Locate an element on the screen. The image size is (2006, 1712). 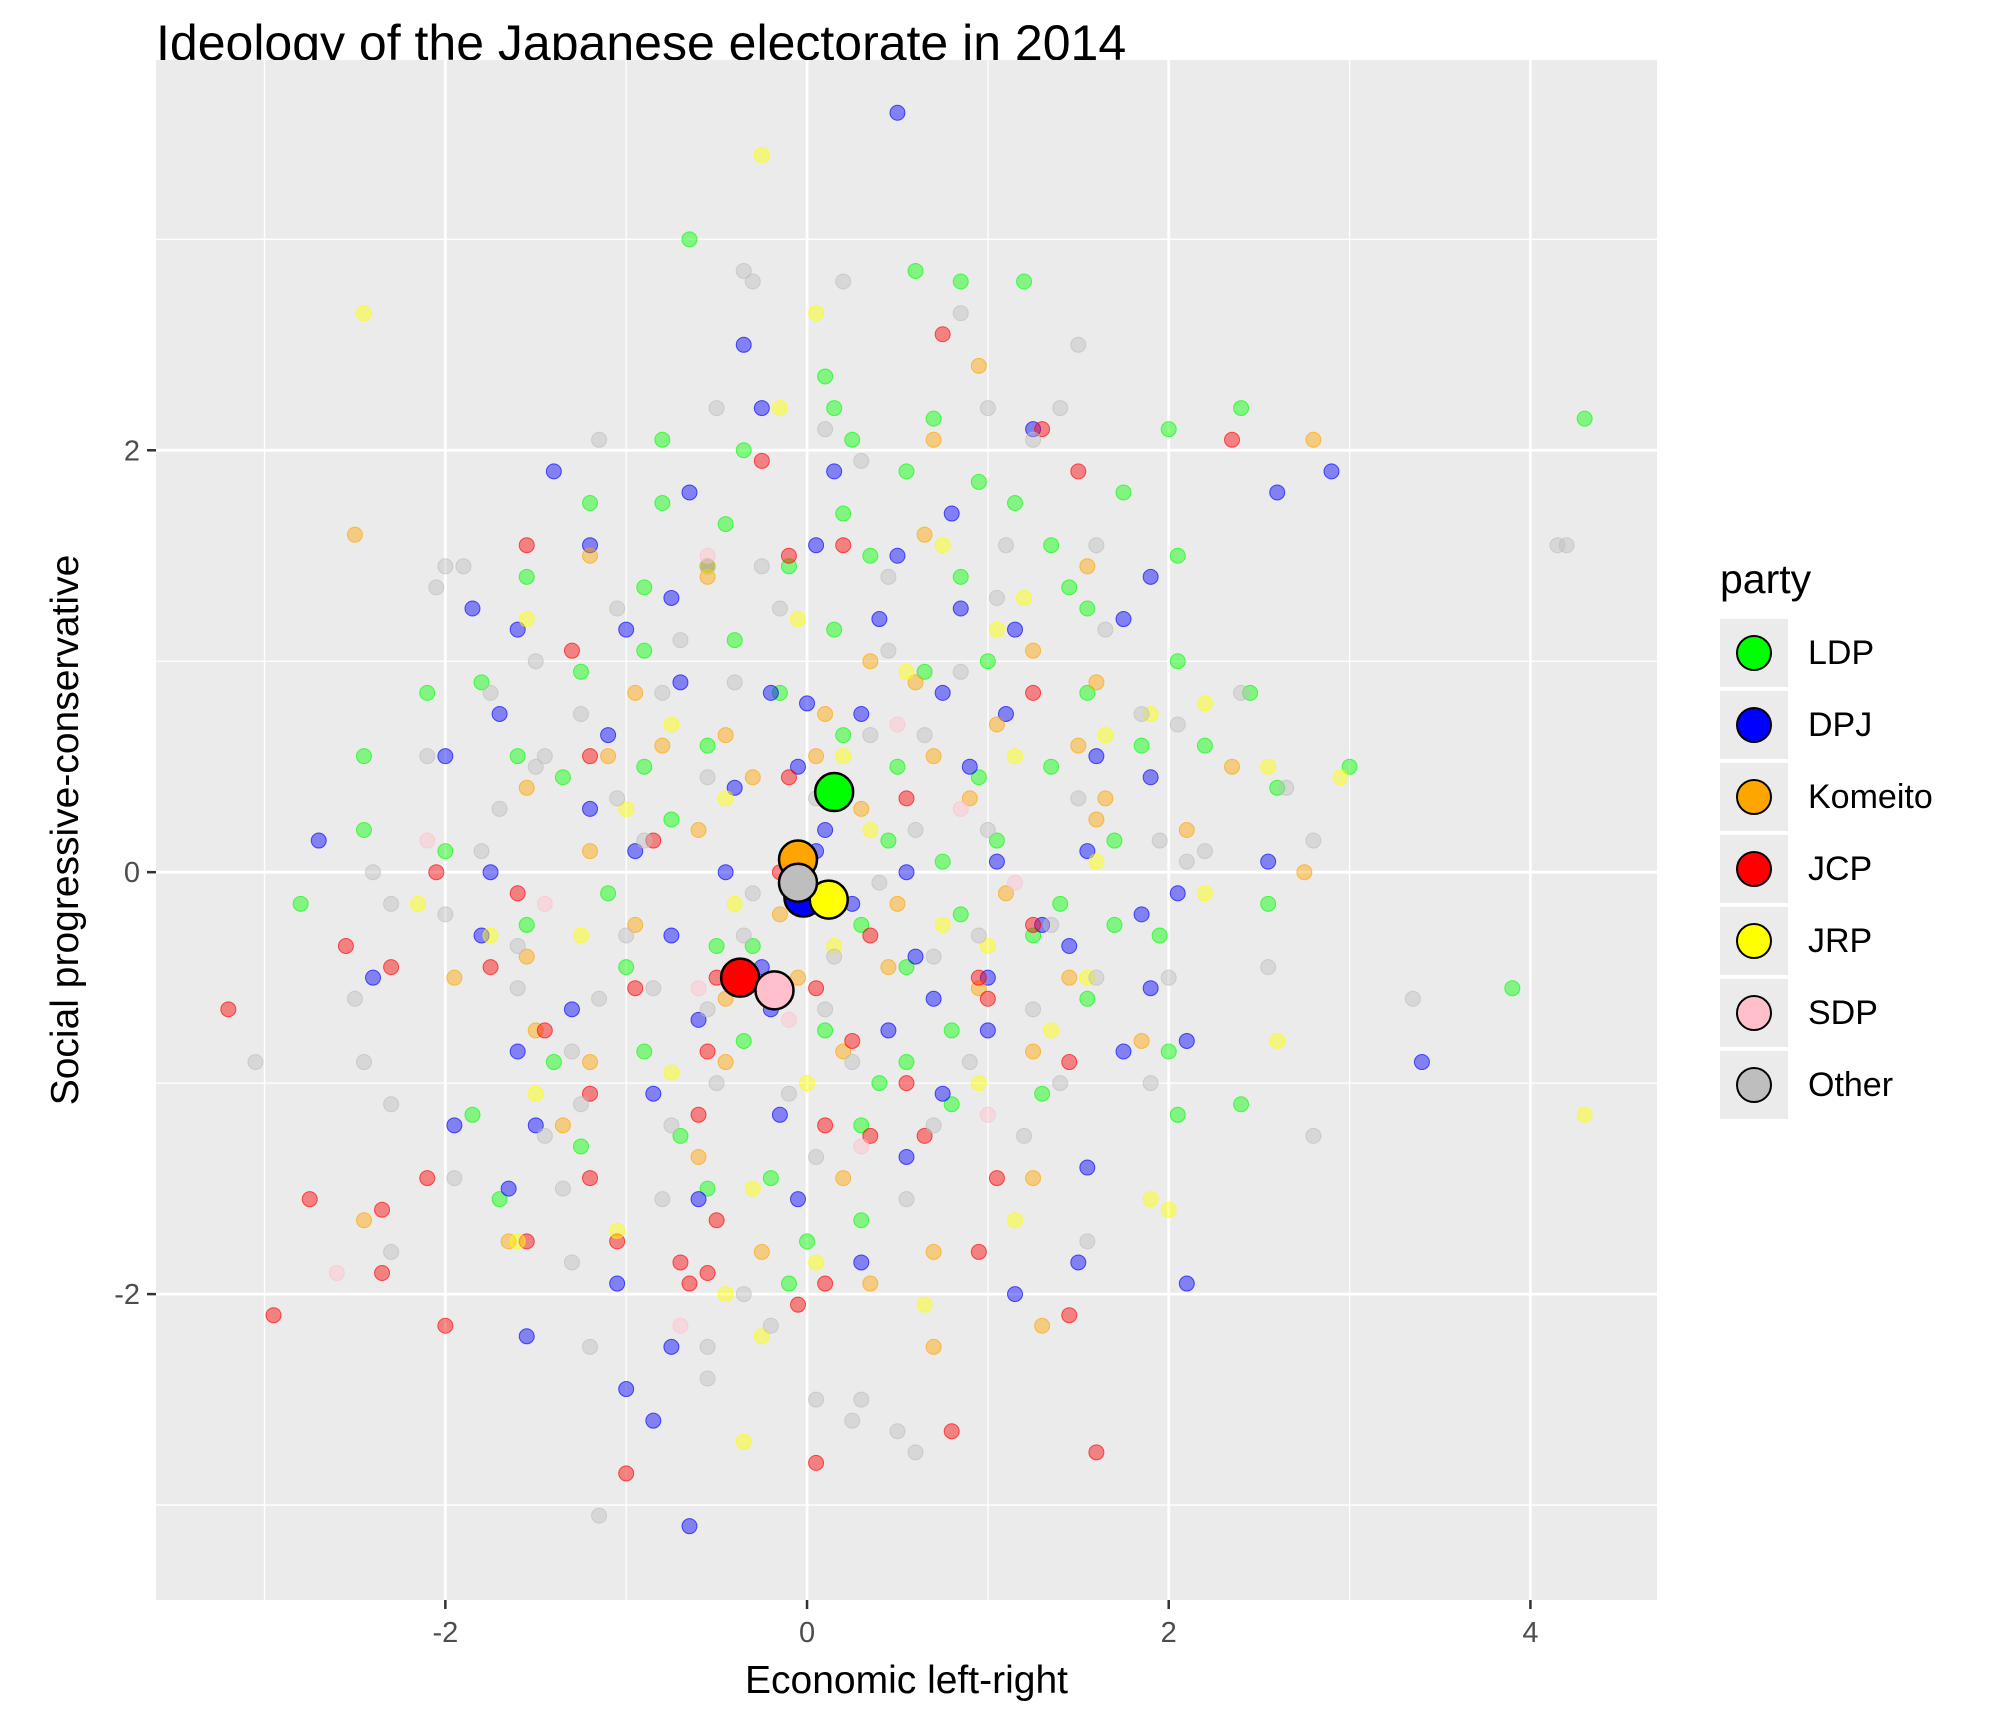
y-axis-label: Social progressive-conservative is located at coordinates (65, 830).